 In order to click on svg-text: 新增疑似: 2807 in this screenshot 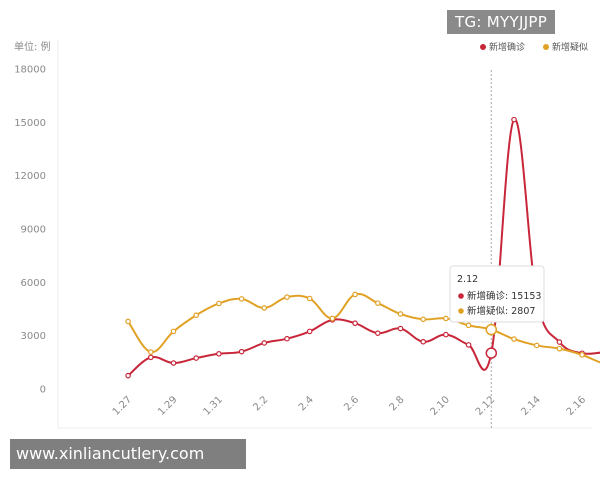, I will do `click(501, 311)`.